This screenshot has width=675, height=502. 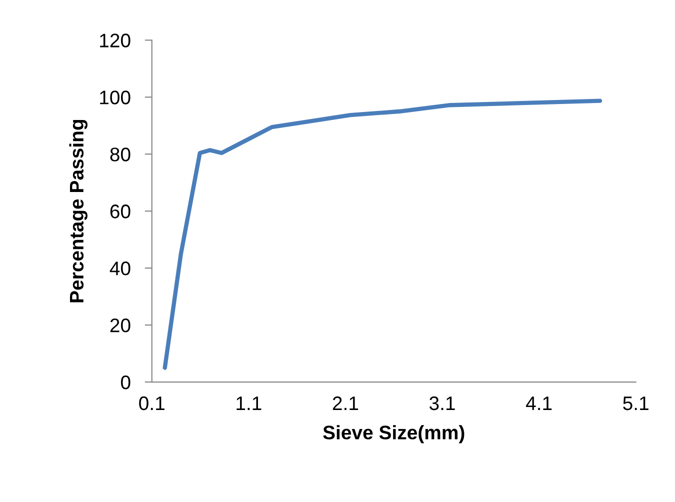 What do you see at coordinates (442, 403) in the screenshot?
I see `x-tick-label: 3.1` at bounding box center [442, 403].